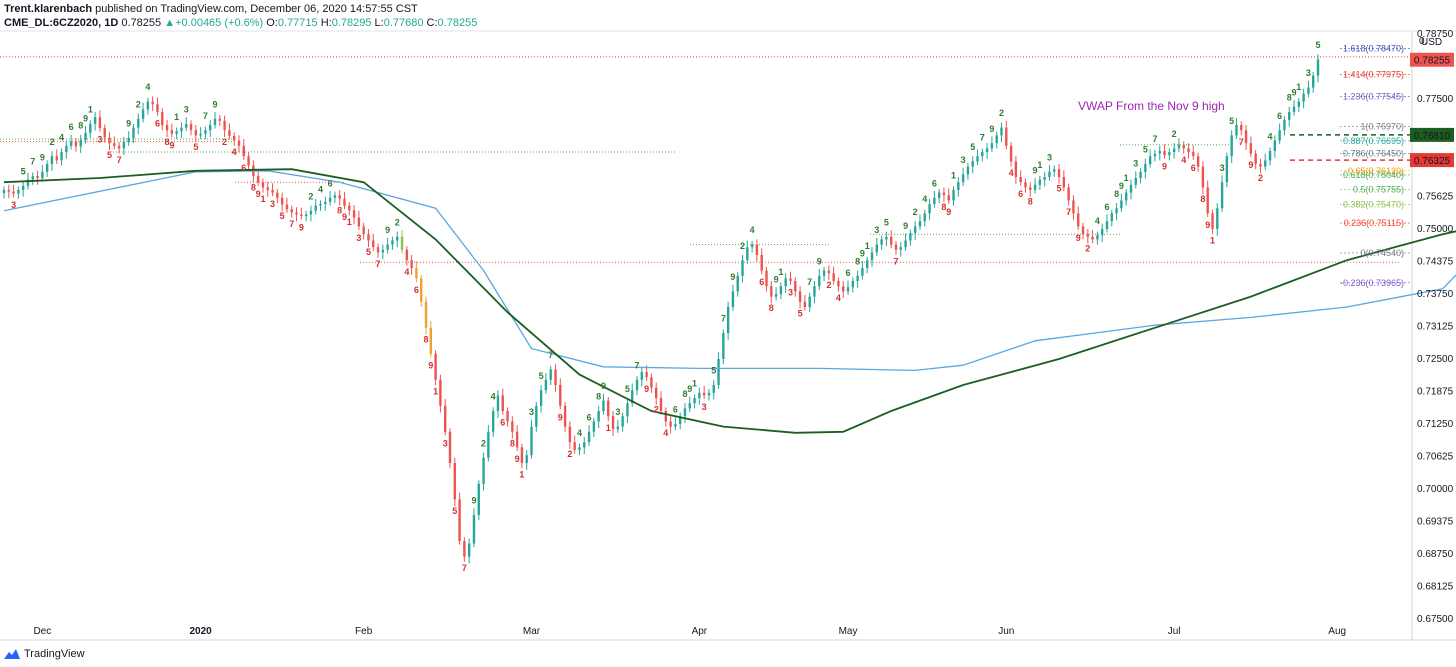  I want to click on symbol-label: CME_DL:6CZ2020, 1D, so click(61, 23).